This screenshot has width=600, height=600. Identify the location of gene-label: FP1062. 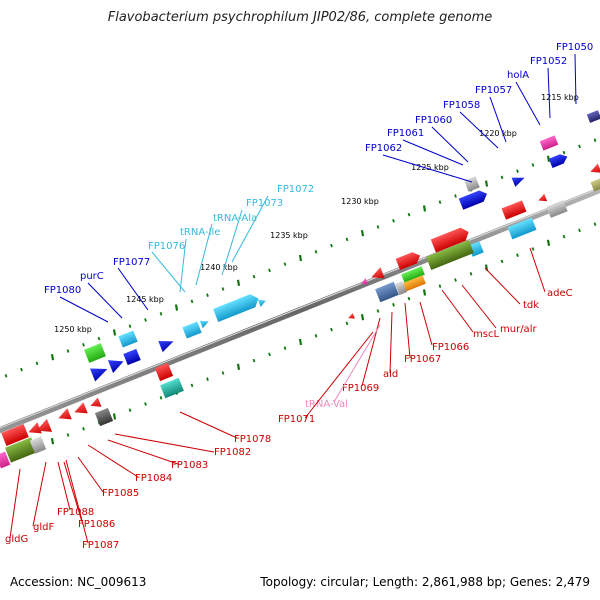
(419, 163).